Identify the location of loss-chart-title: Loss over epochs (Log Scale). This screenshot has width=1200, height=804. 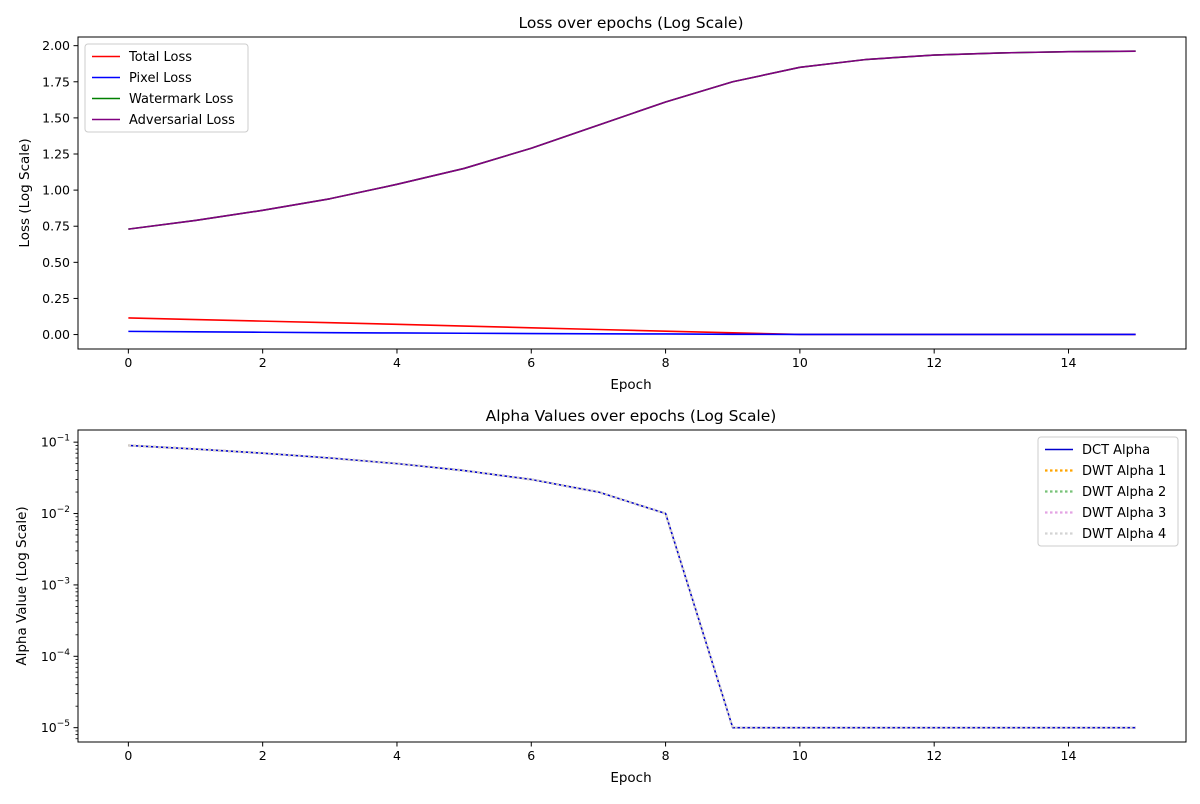
(630, 23).